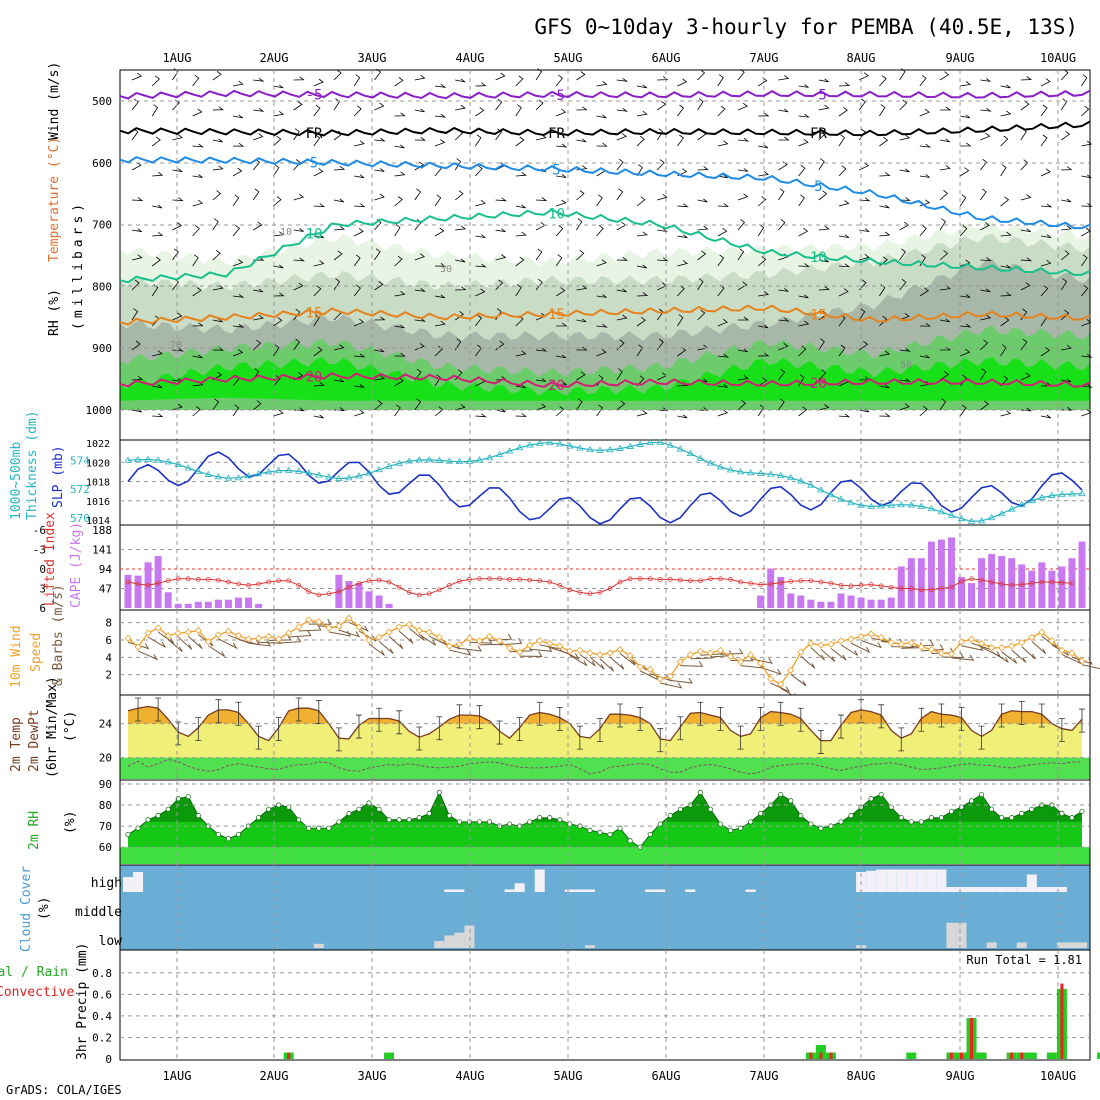 The width and height of the screenshot is (1100, 1100). What do you see at coordinates (861, 1076) in the screenshot?
I see `date-label-bottom: 8AUG` at bounding box center [861, 1076].